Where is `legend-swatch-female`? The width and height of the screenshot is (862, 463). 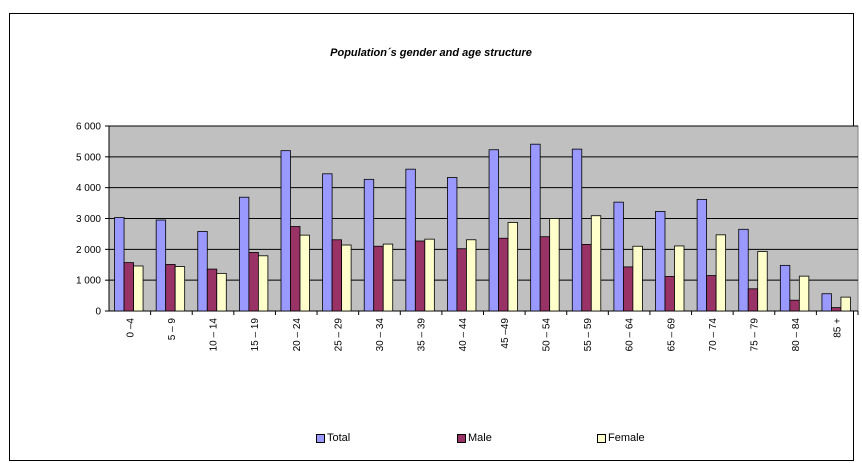 legend-swatch-female is located at coordinates (601, 438).